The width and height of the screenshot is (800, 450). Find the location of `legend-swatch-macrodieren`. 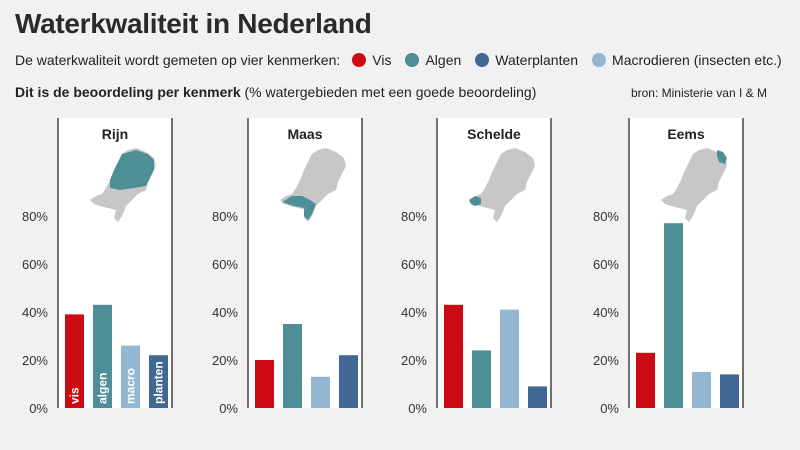

legend-swatch-macrodieren is located at coordinates (599, 60).